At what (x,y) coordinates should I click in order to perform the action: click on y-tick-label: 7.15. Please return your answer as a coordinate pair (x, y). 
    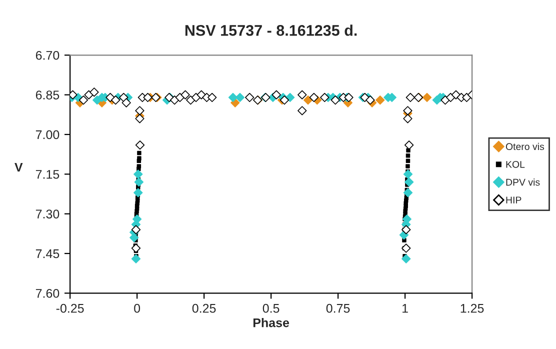
    Looking at the image, I should click on (48, 174).